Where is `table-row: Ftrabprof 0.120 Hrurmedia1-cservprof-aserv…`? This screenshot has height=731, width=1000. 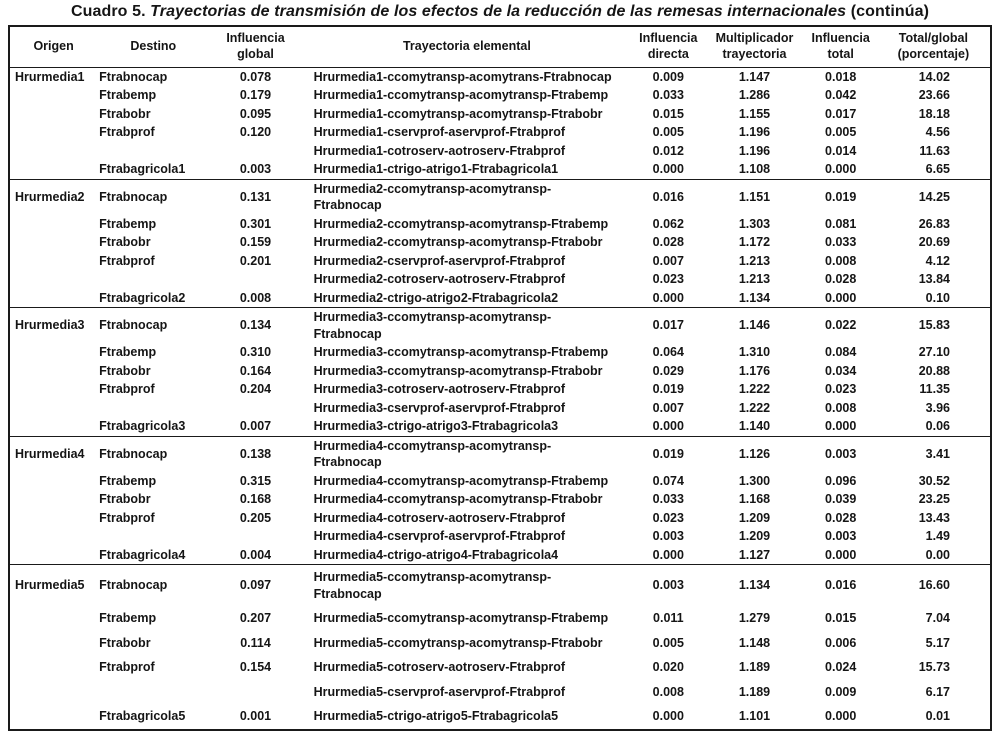
table-row: Ftrabprof 0.120 Hrurmedia1-cservprof-aserv… is located at coordinates (500, 132).